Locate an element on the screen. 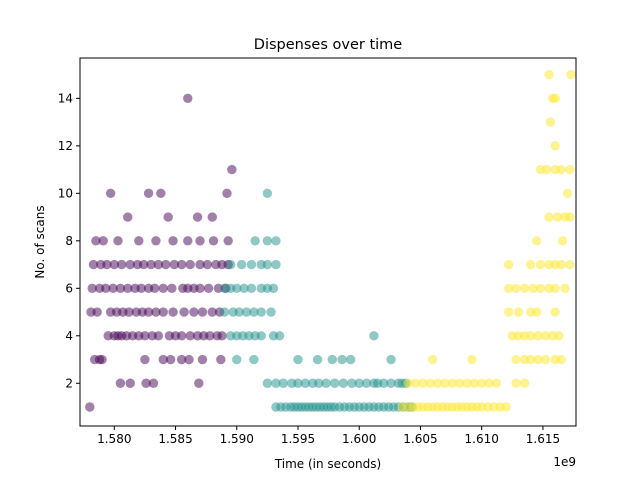 The width and height of the screenshot is (640, 484). x-tick-label: 1.580 is located at coordinates (114, 439).